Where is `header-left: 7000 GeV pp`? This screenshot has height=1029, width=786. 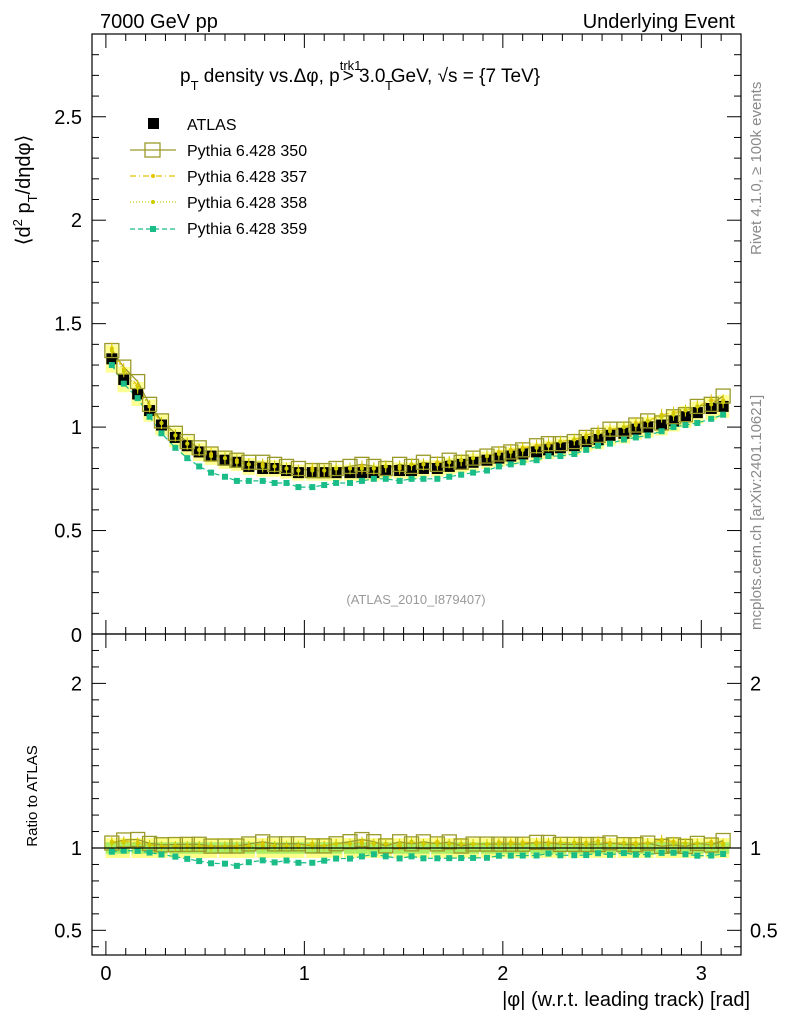 header-left: 7000 GeV pp is located at coordinates (159, 22).